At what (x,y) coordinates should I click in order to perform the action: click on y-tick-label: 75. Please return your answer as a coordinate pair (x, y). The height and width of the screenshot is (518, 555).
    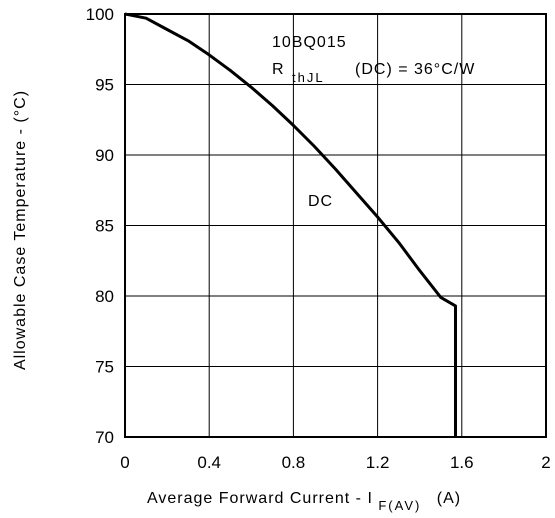
    Looking at the image, I should click on (104, 367).